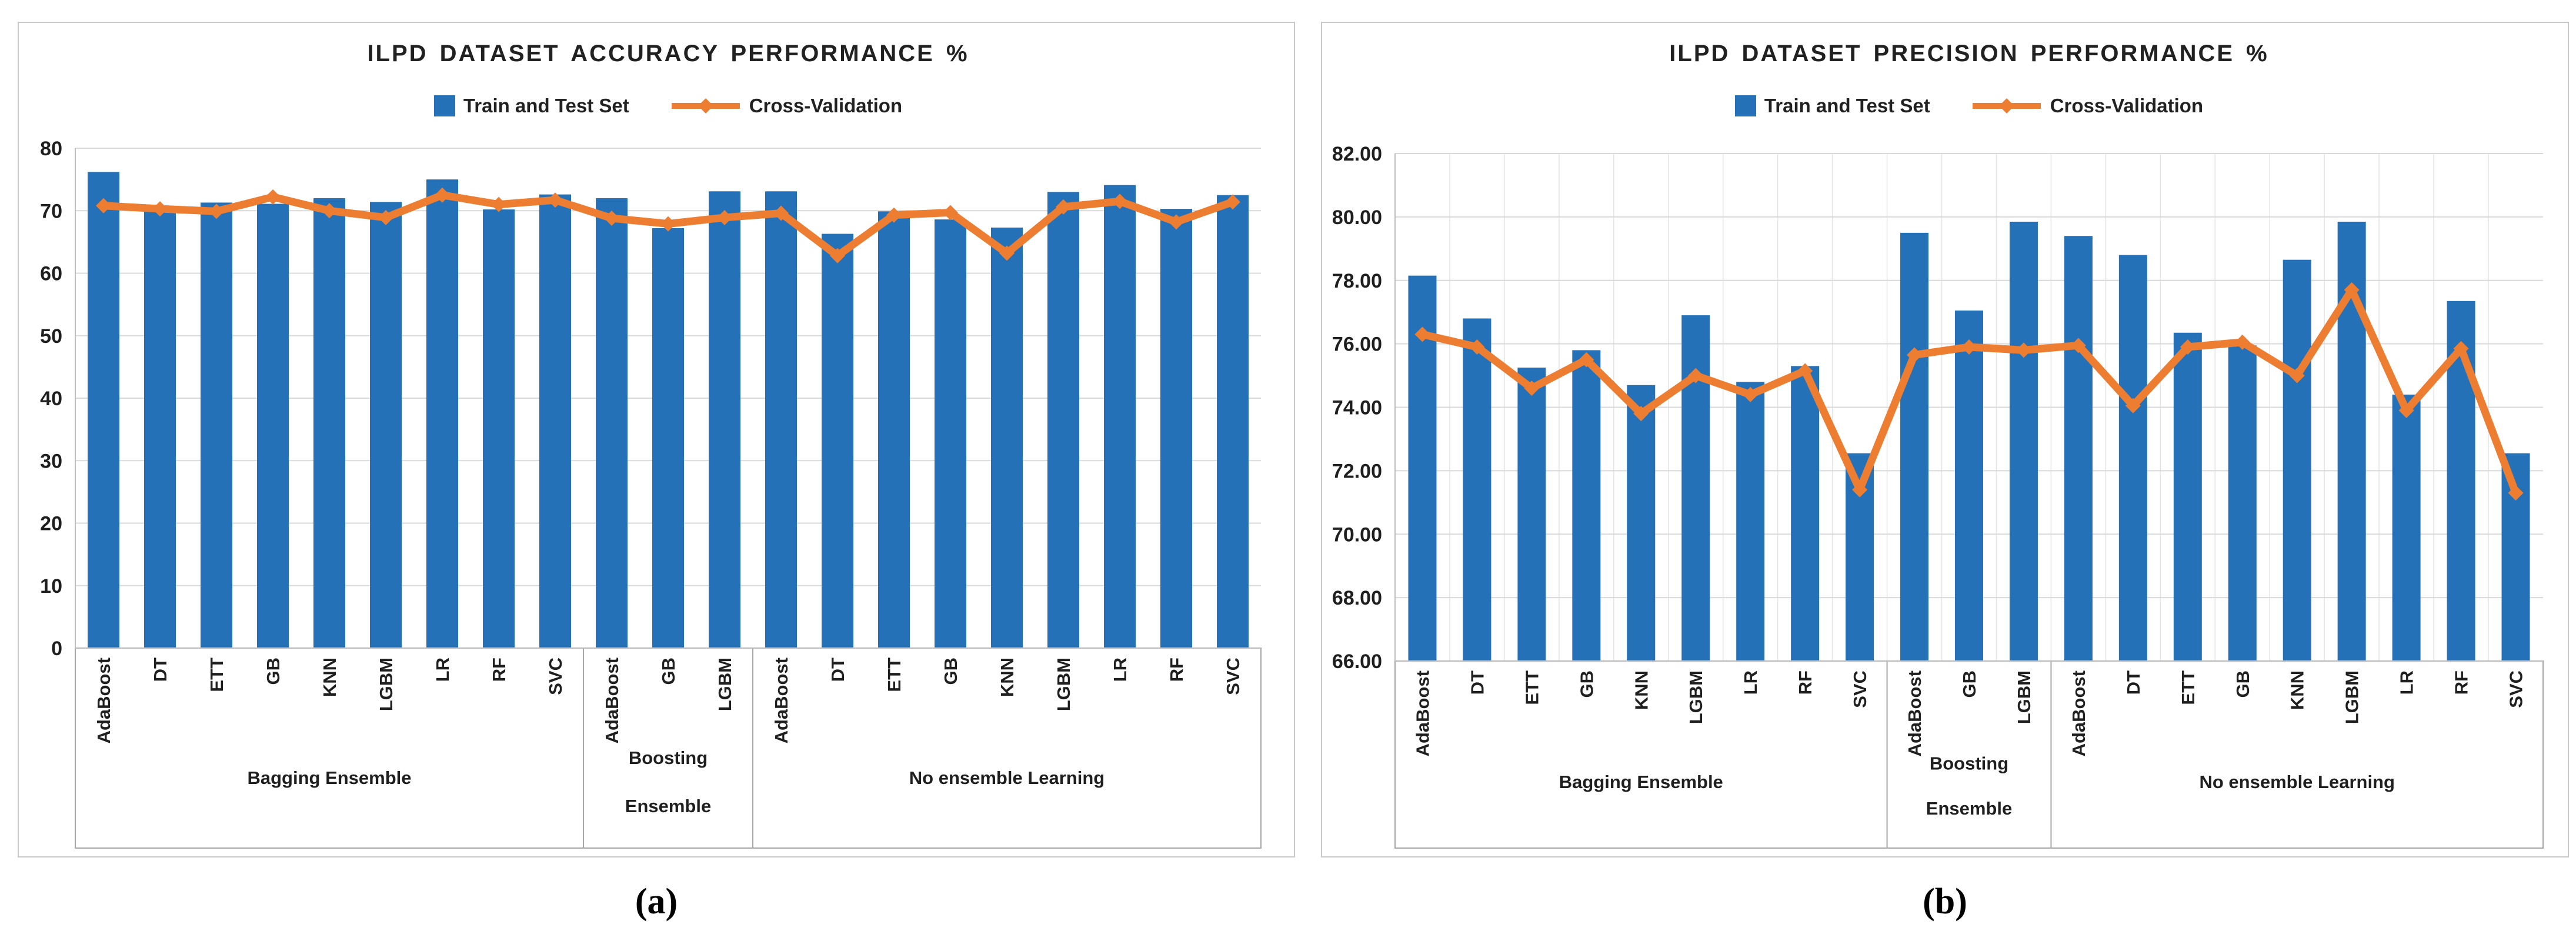 This screenshot has height=951, width=2576. What do you see at coordinates (668, 54) in the screenshot?
I see `accuracy-chart-title: ILPD DATASET ACCURACY PERFORMANCE %` at bounding box center [668, 54].